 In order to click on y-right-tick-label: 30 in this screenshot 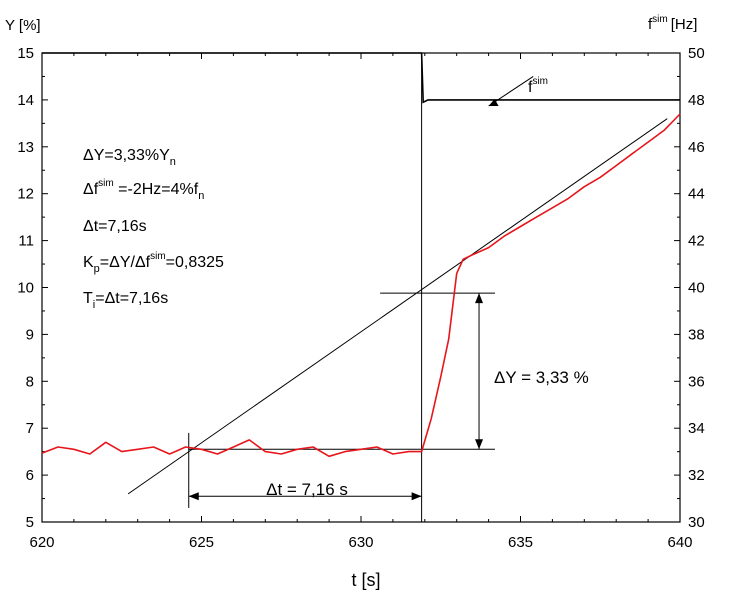, I will do `click(696, 522)`.